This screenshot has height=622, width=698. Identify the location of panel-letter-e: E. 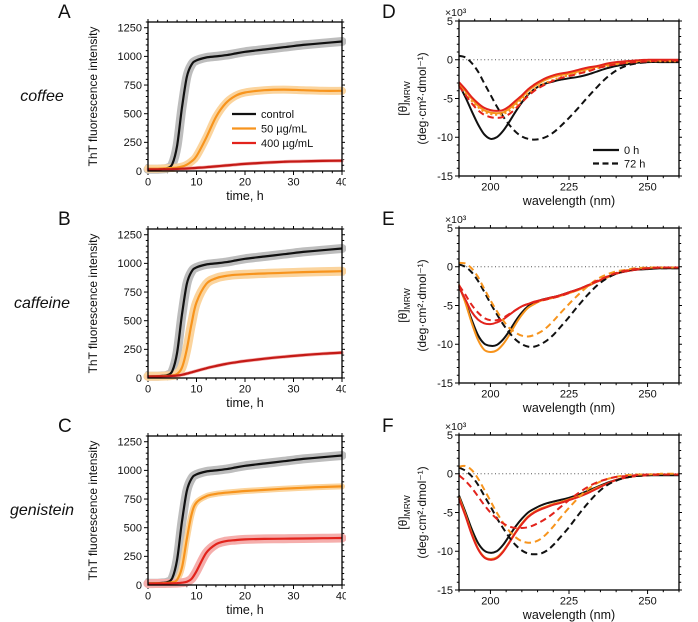
(388, 219).